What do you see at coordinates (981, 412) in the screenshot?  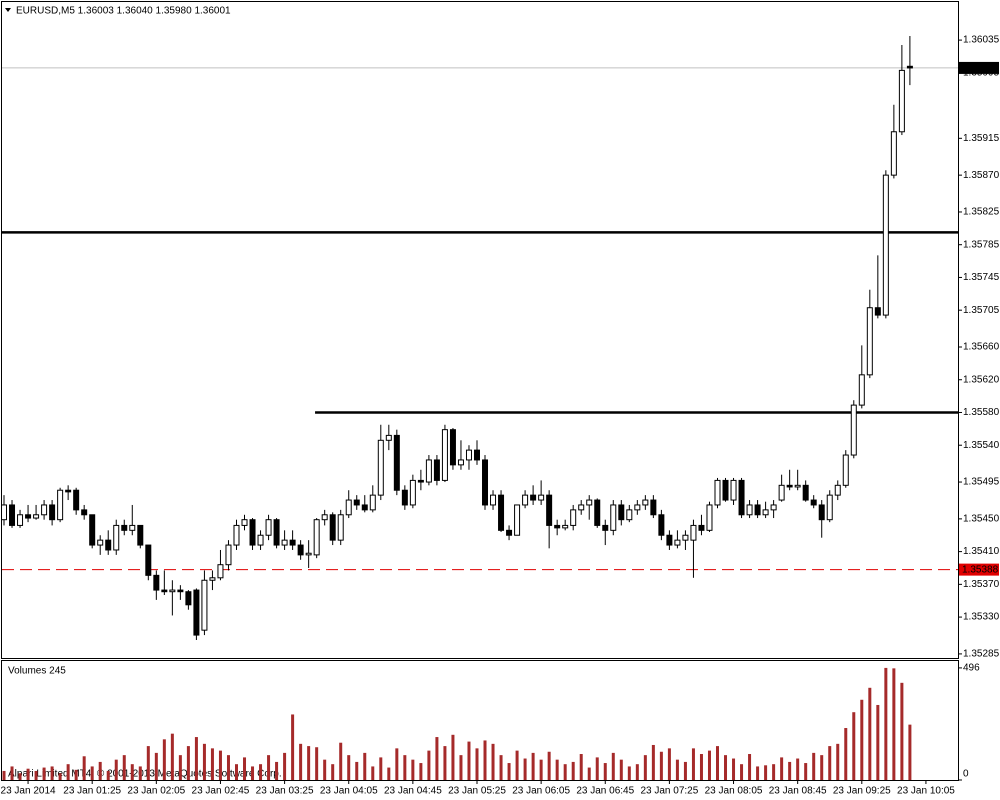 I see `y-tick-label: 1.35580` at bounding box center [981, 412].